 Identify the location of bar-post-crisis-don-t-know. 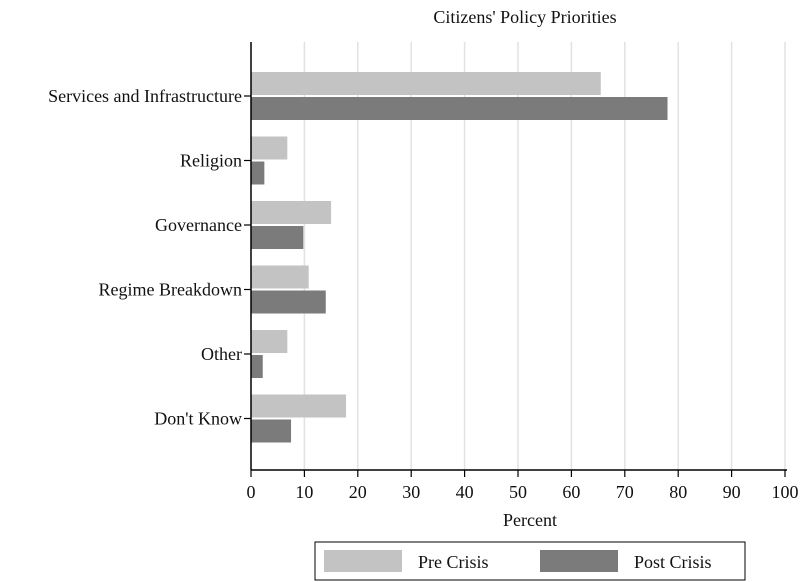
(271, 431).